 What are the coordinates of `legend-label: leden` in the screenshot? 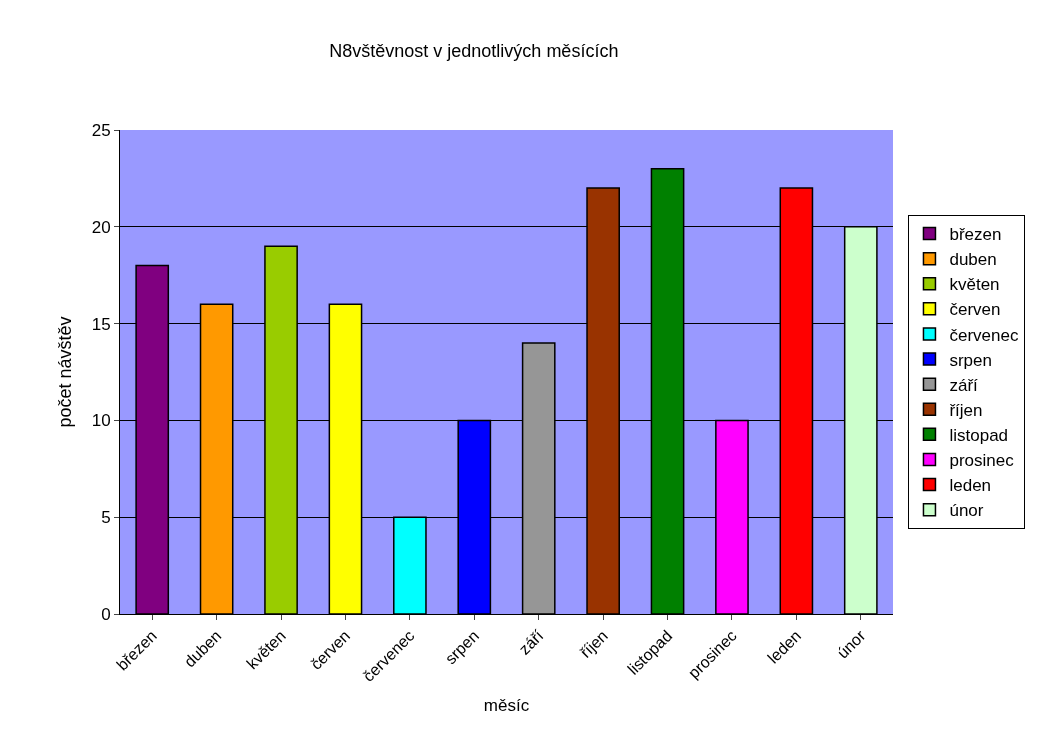 It's located at (970, 486).